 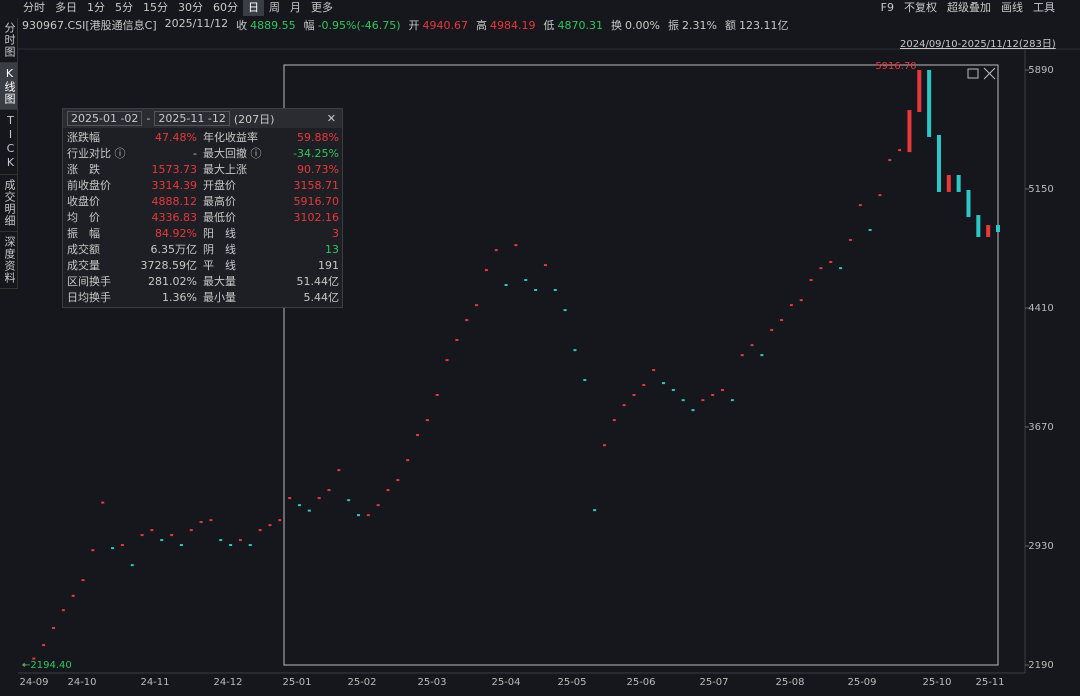 I want to click on start-date: 2025-01 -02, so click(x=105, y=118).